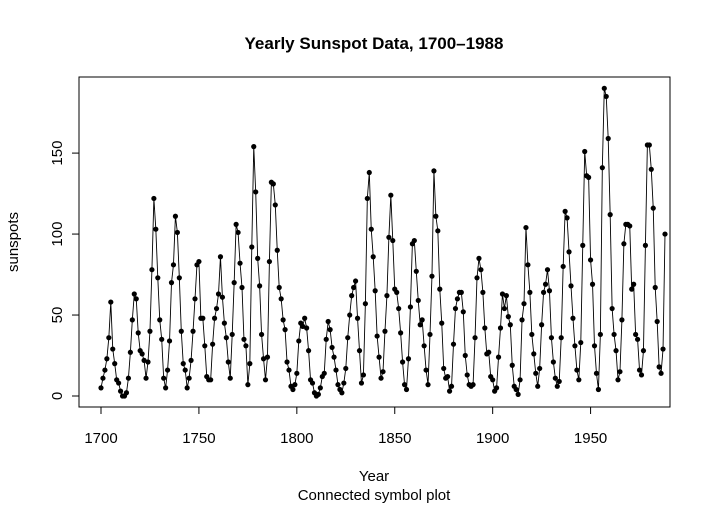 This screenshot has width=712, height=506. What do you see at coordinates (522, 320) in the screenshot?
I see `data-point-1915` at bounding box center [522, 320].